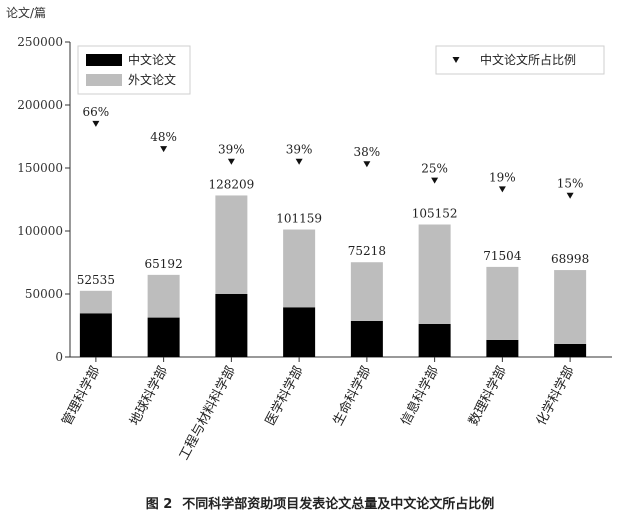 Image resolution: width=640 pixels, height=523 pixels. I want to click on caption-text: 不同科学部资助项目发表论文总量及中文论文所占比例, so click(338, 504).